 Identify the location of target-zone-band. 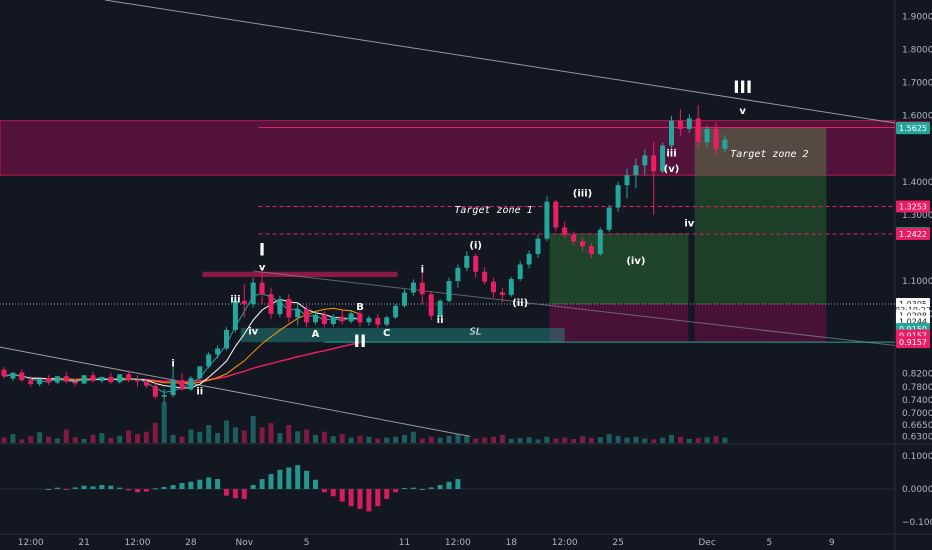
(447, 148).